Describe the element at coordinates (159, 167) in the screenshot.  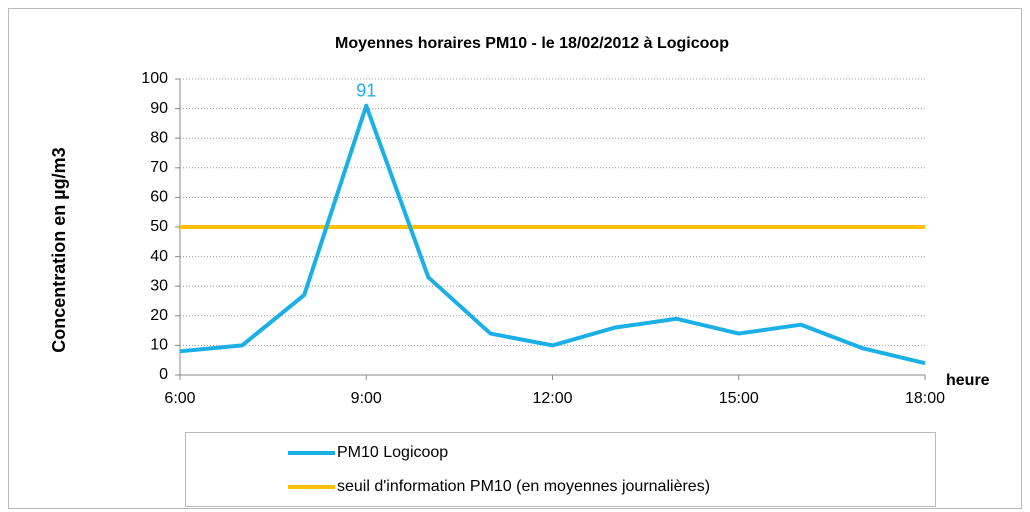
I see `y-tick-label: 70` at that location.